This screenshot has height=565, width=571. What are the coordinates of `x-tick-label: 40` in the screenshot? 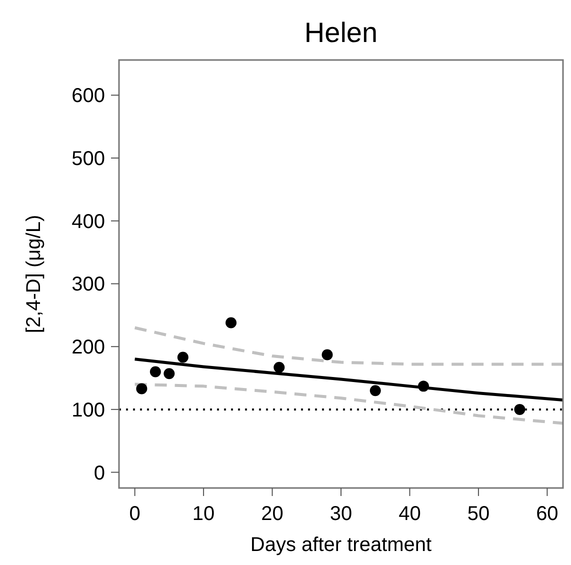 It's located at (409, 514).